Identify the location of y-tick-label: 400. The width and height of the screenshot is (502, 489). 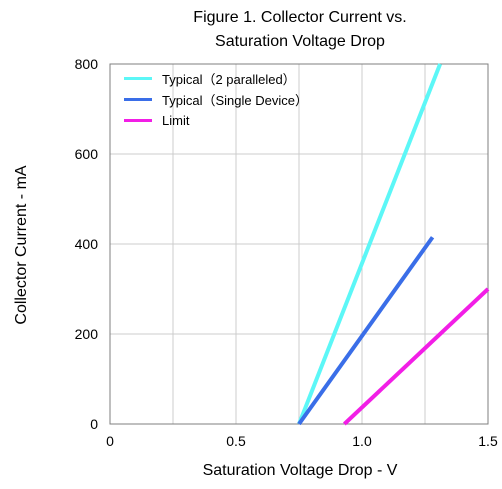
(87, 244).